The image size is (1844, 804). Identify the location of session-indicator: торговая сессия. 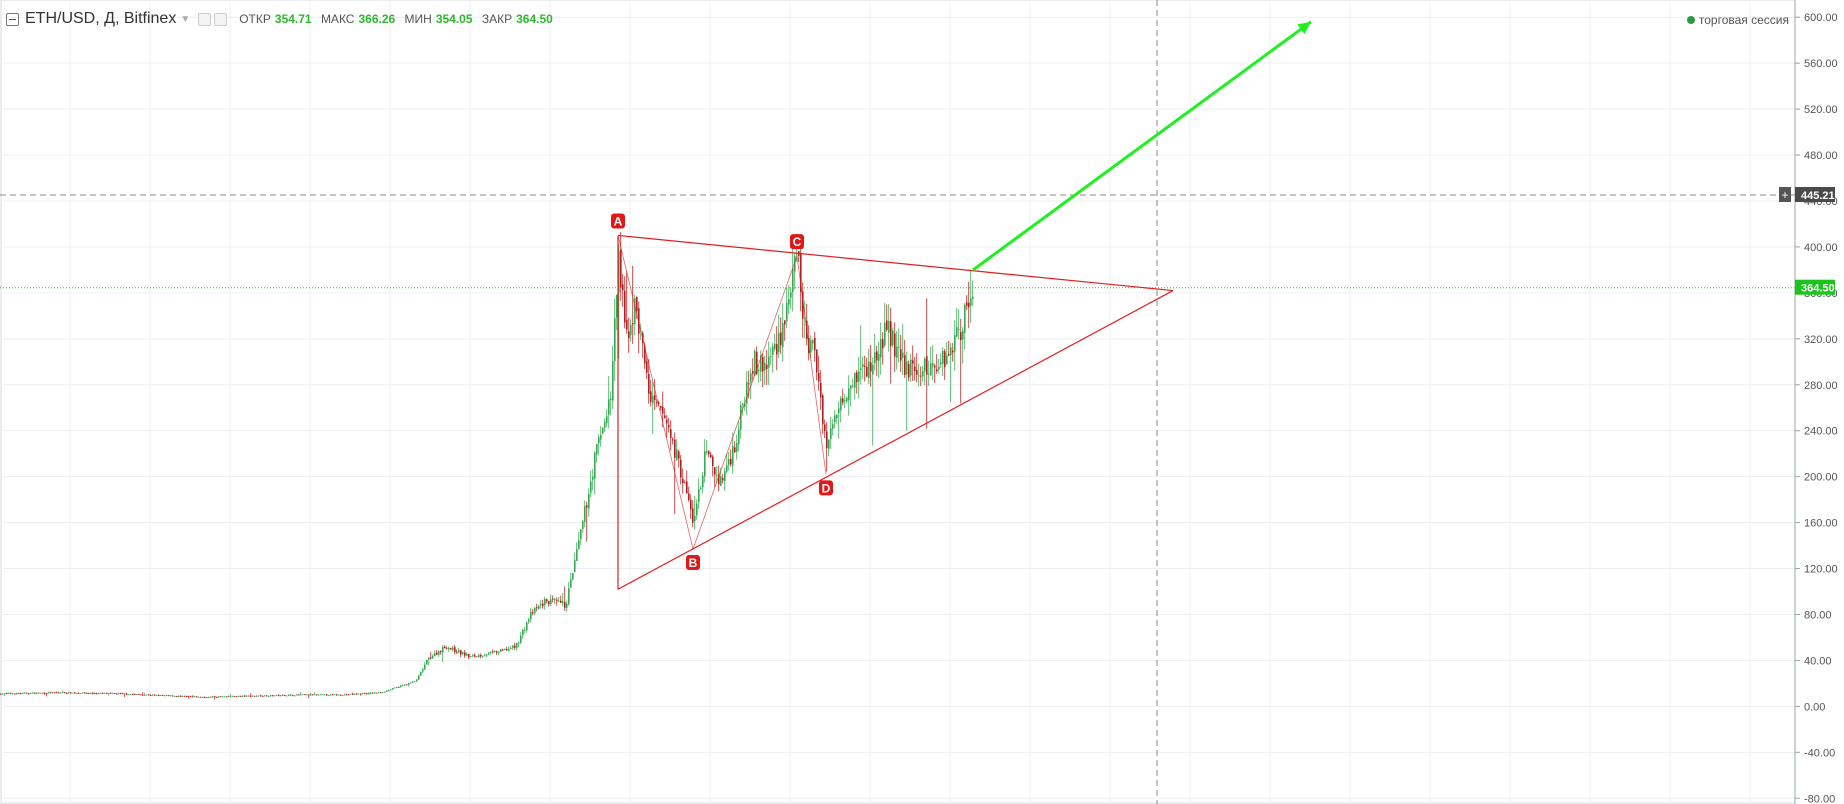
(1737, 20).